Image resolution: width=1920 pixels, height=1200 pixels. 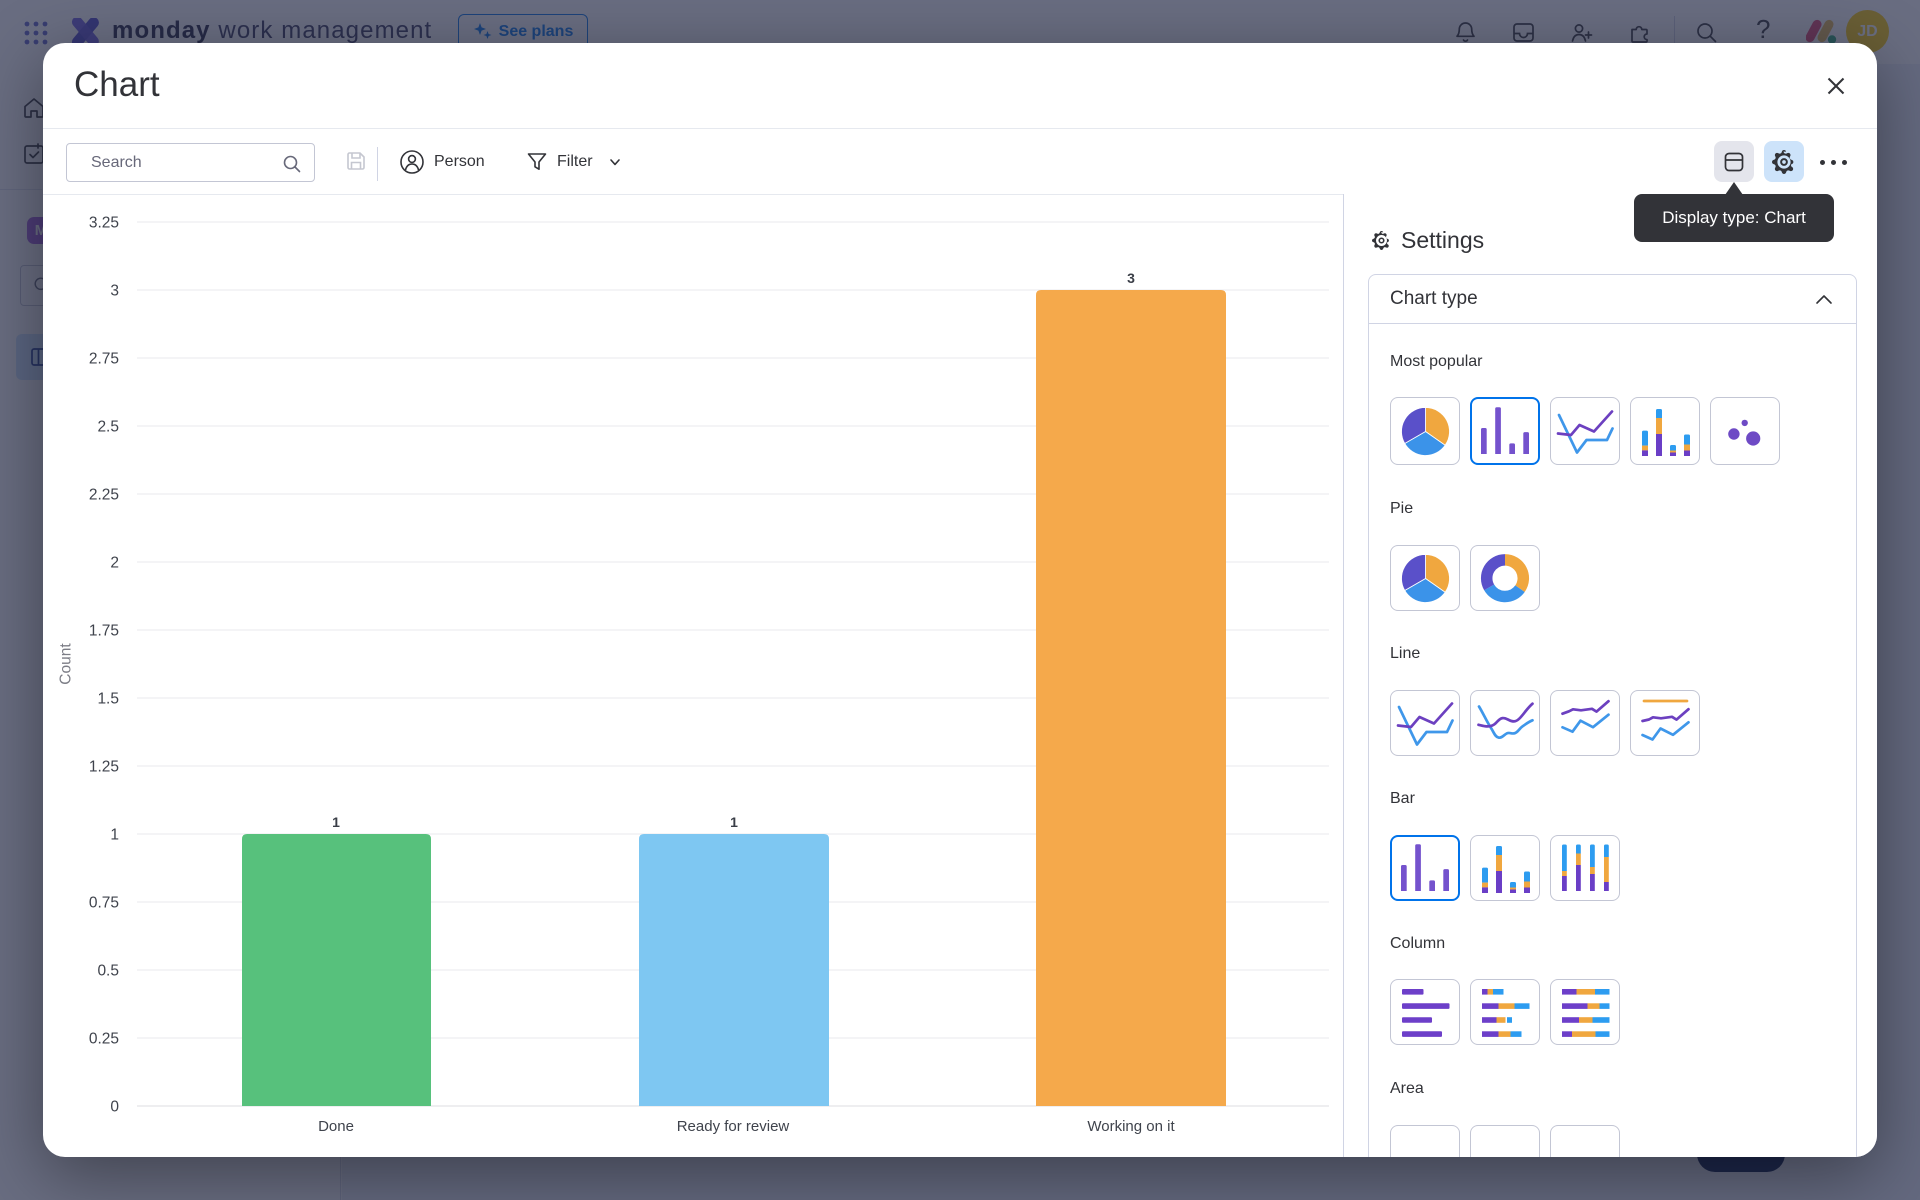 I want to click on svg-text: Count, so click(x=66, y=664).